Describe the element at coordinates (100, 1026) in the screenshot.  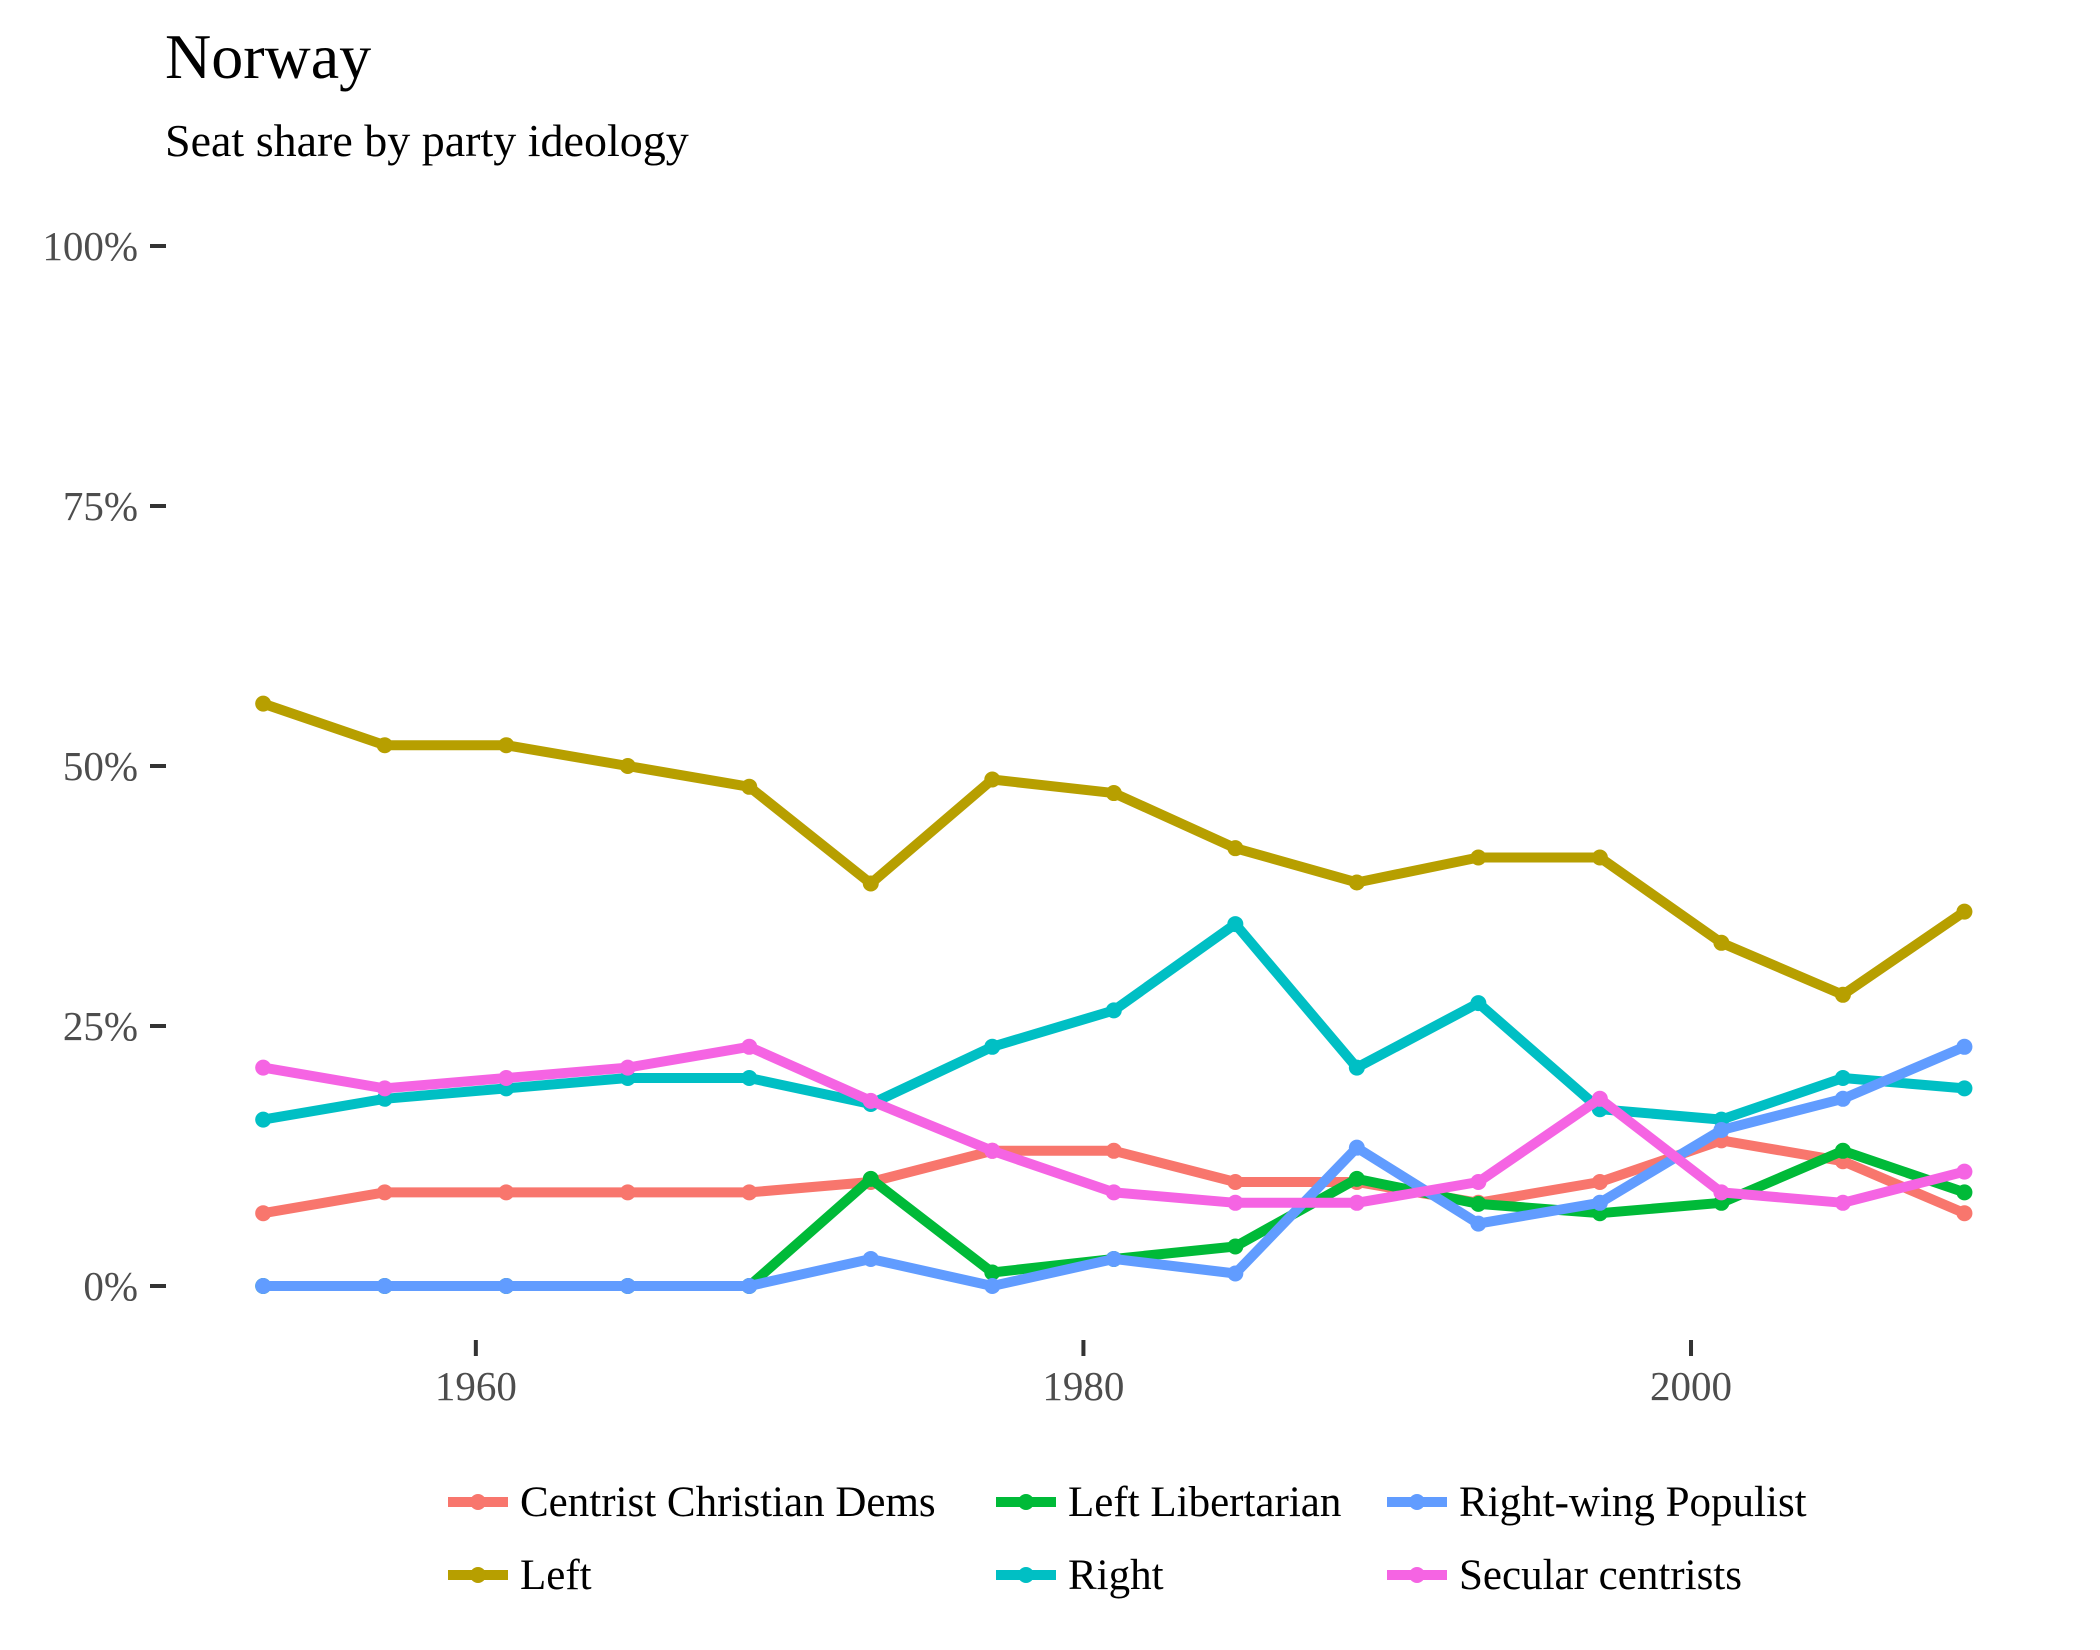
I see `y-tick-label: 25%` at that location.